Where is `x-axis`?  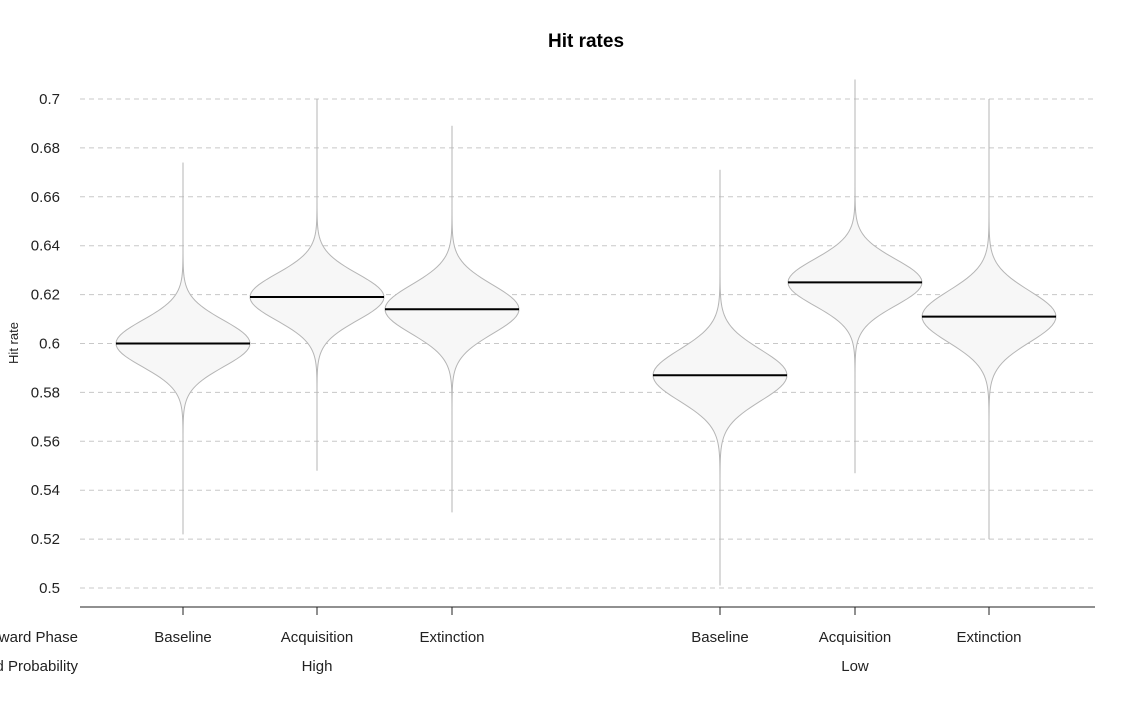
x-axis is located at coordinates (587, 610).